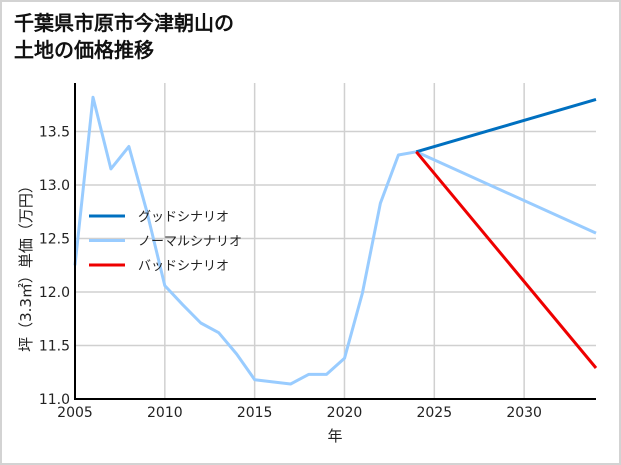  What do you see at coordinates (255, 413) in the screenshot?
I see `x-tick-label: 2015` at bounding box center [255, 413].